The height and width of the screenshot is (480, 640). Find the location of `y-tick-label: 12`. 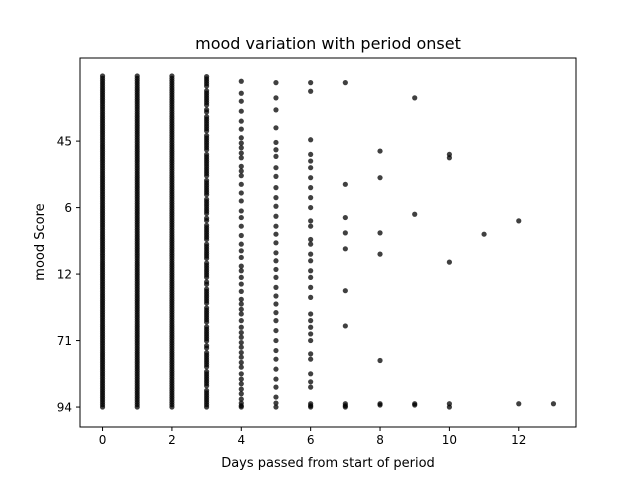

y-tick-label: 12 is located at coordinates (64, 275).